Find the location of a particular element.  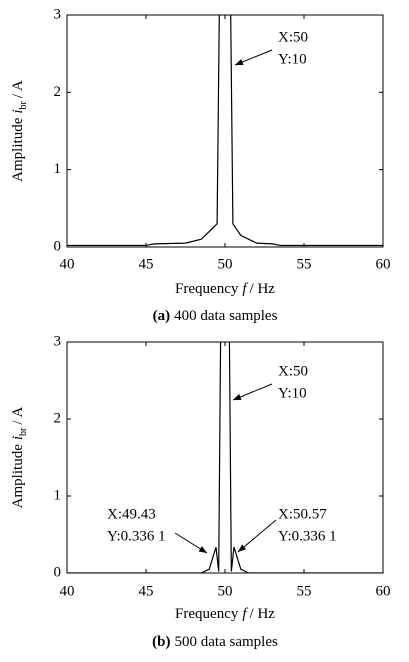

caption-tag: (a) is located at coordinates (162, 316).